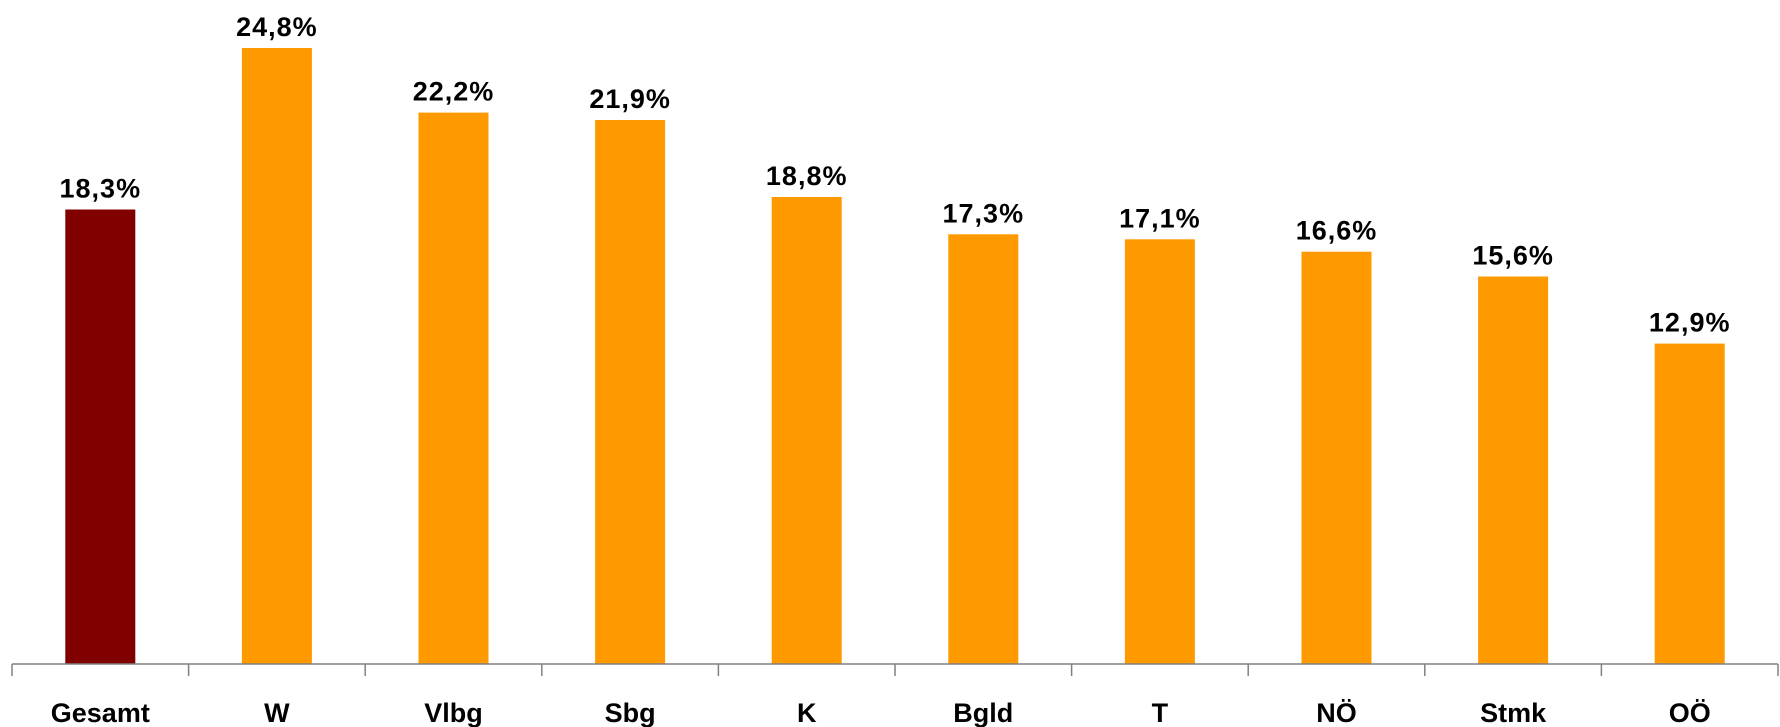  Describe the element at coordinates (983, 712) in the screenshot. I see `category-label-bgld: Bgld` at that location.